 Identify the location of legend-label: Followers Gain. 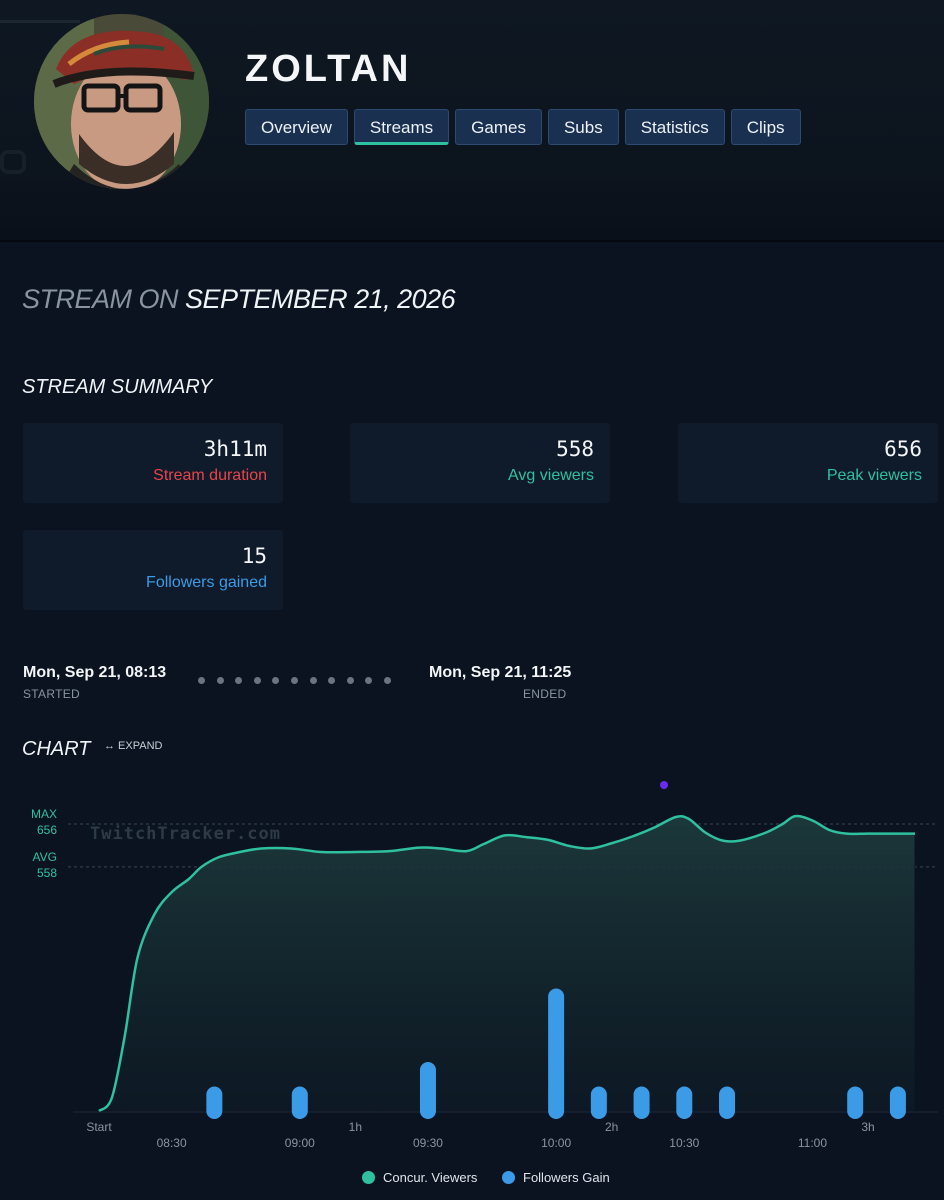
(566, 1177).